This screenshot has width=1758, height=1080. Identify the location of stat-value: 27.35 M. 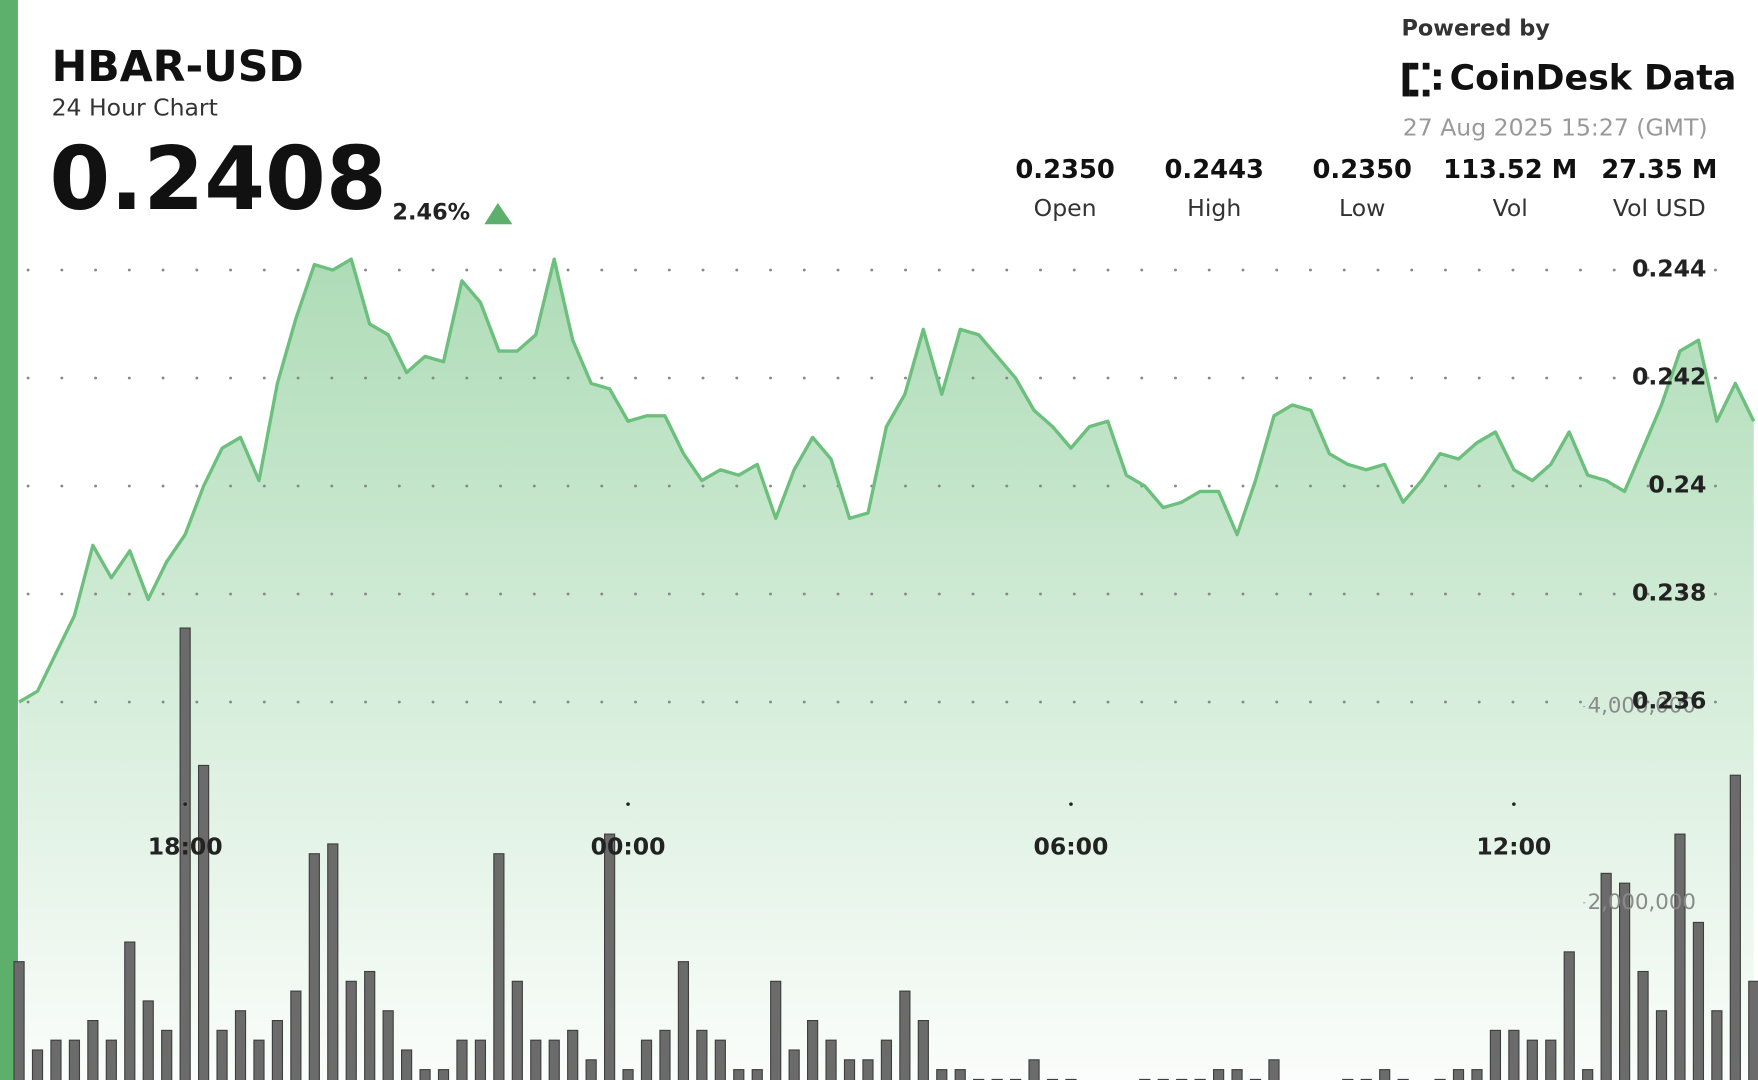
(1659, 170).